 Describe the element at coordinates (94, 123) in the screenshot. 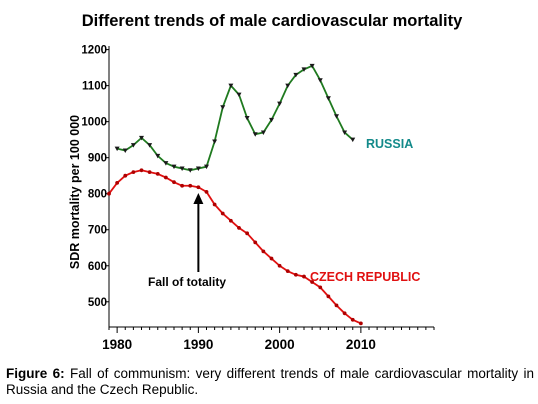

I see `y-tick-label: 1000` at that location.